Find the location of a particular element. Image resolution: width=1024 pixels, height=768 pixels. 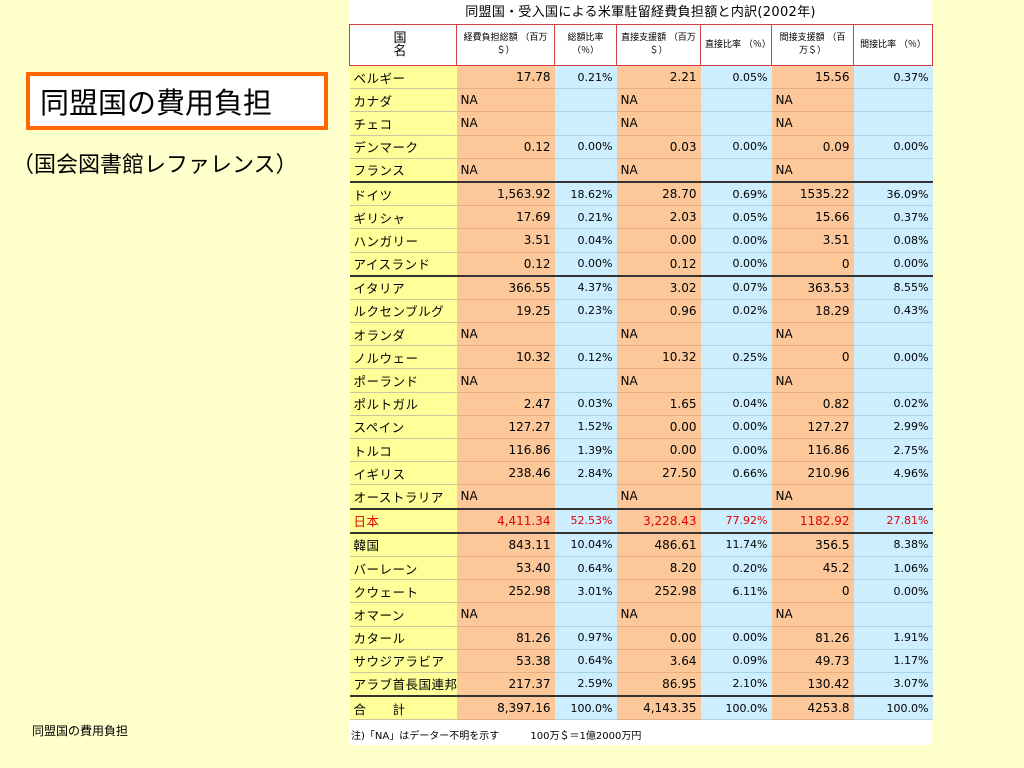

cell-indirect-ratio: 2.99% is located at coordinates (893, 427).